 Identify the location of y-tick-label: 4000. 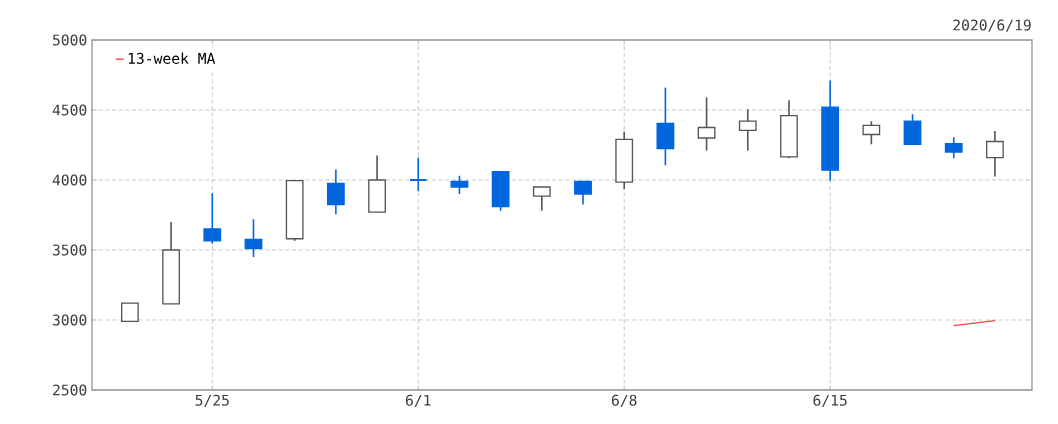
(69, 180).